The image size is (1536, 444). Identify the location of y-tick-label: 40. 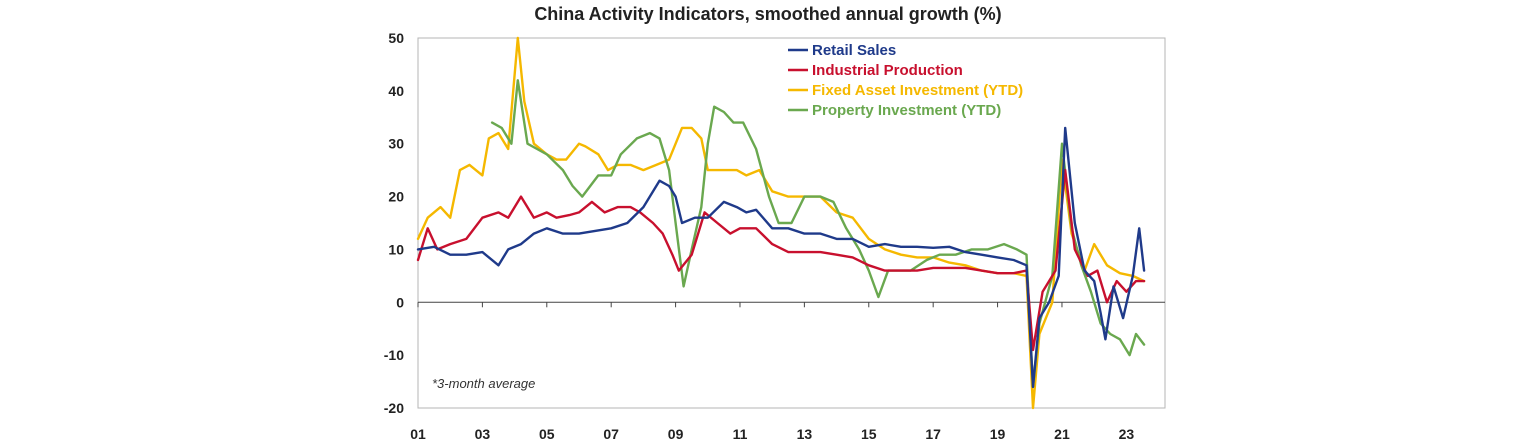
(396, 91).